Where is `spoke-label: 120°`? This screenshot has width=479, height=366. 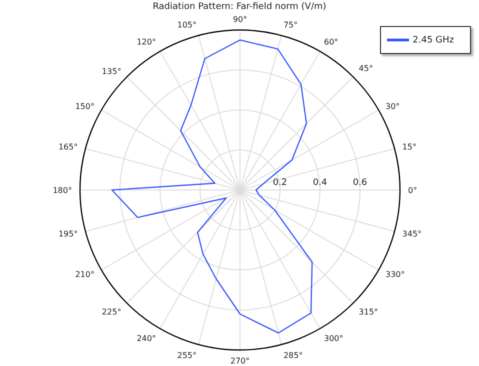
spoke-label: 120° is located at coordinates (146, 42).